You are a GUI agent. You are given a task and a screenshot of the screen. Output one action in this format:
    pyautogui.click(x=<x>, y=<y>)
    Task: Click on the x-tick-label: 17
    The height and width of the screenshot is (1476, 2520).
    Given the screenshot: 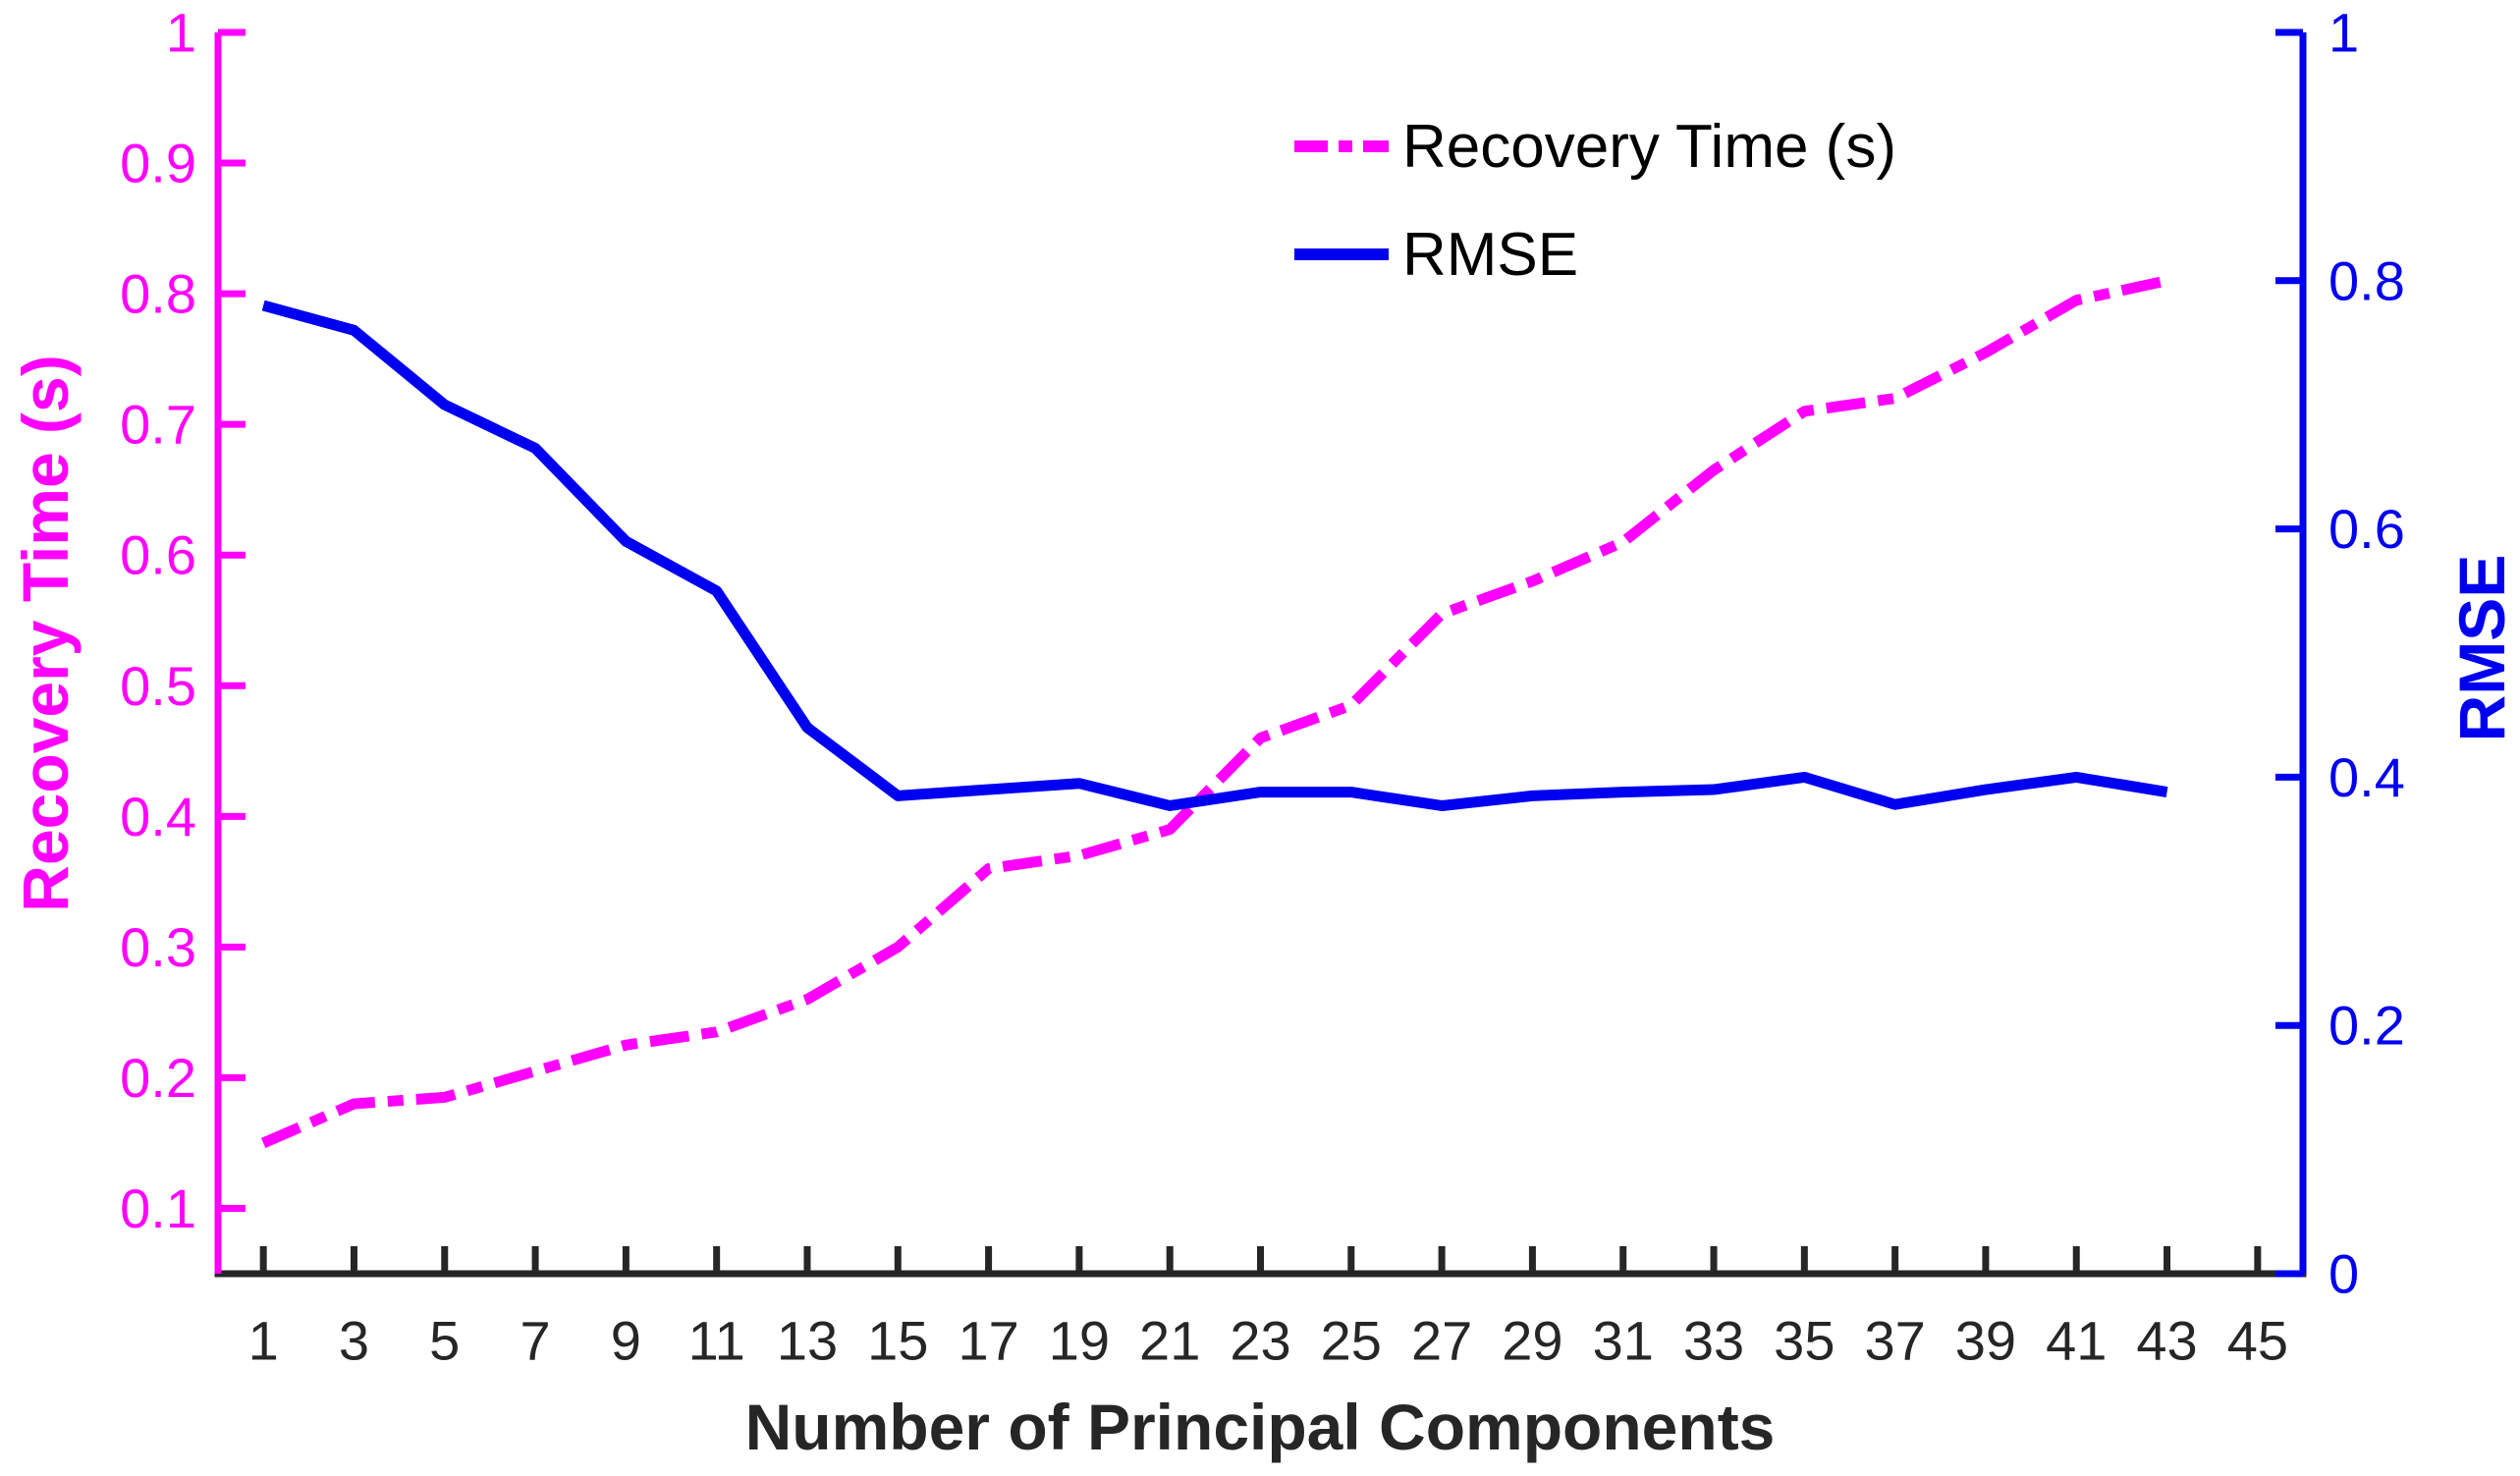 What is the action you would take?
    pyautogui.click(x=988, y=1341)
    